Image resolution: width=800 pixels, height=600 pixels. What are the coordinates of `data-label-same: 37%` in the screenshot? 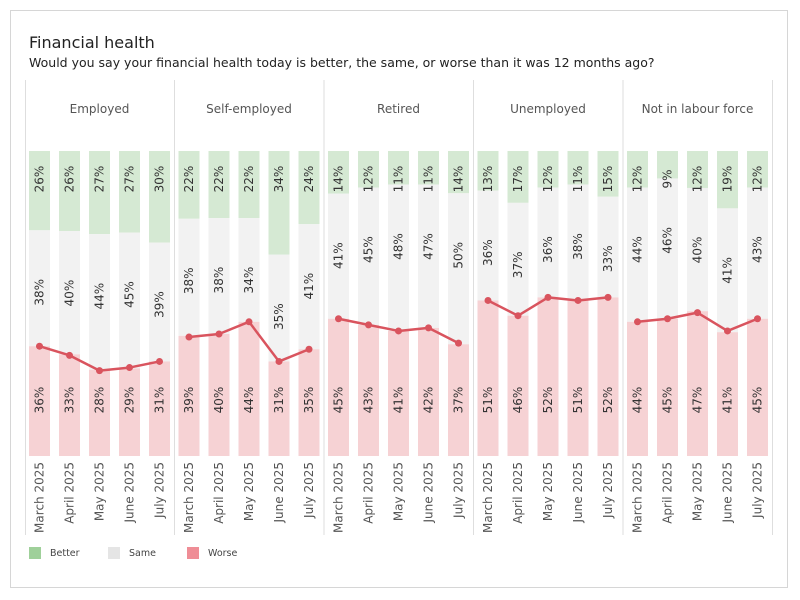 It's located at (518, 265).